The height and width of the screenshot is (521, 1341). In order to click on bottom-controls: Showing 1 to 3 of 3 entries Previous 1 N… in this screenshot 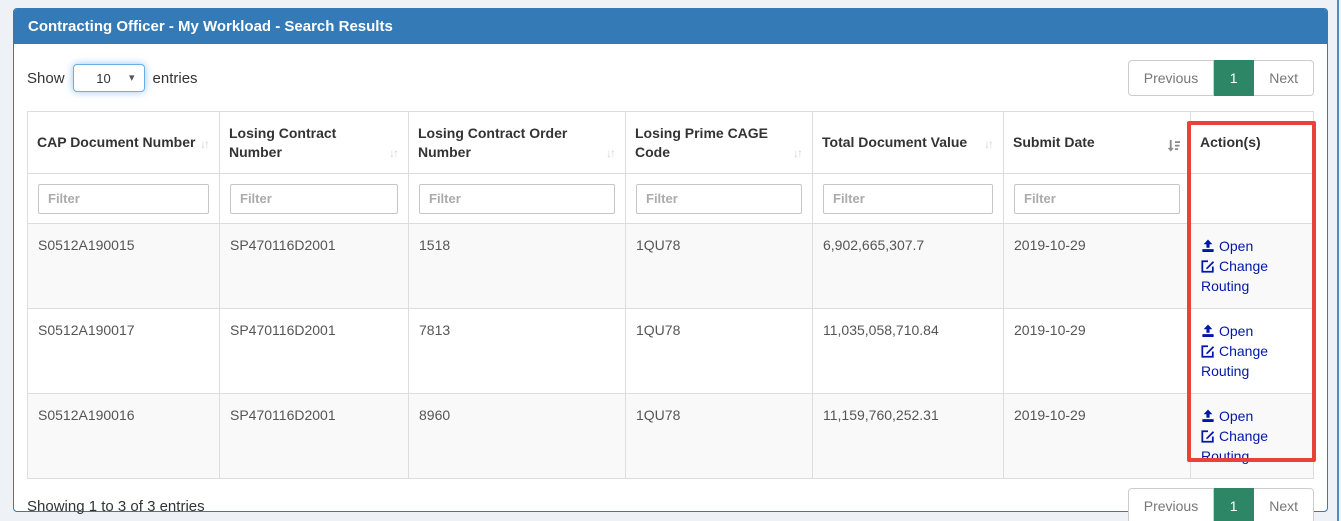, I will do `click(670, 503)`.